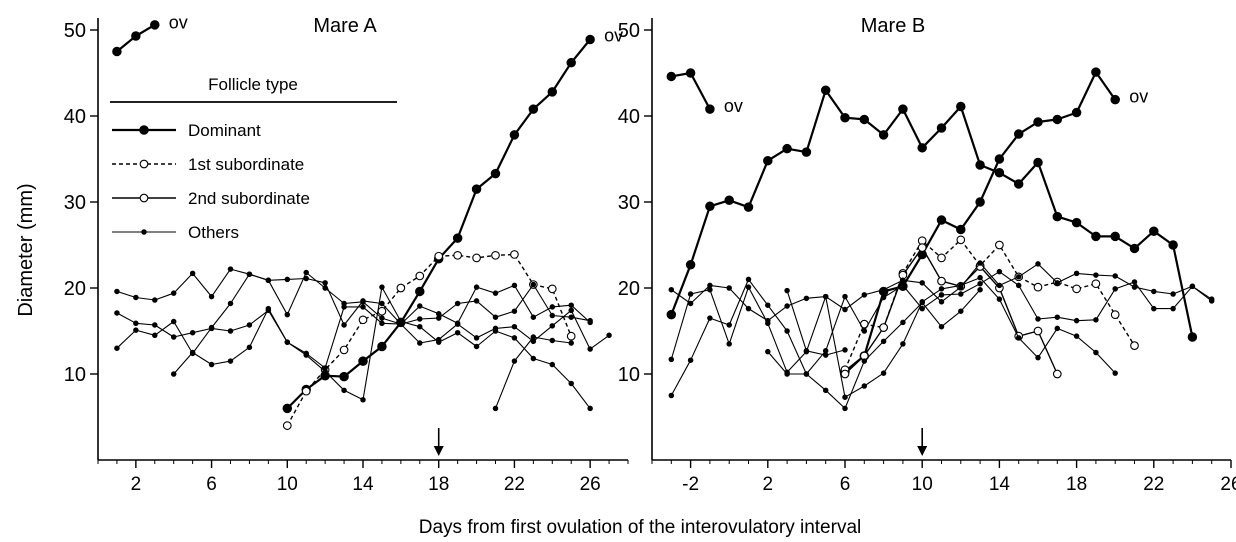 This screenshot has width=1236, height=542. Describe the element at coordinates (629, 375) in the screenshot. I see `y-tick-label: 10` at that location.